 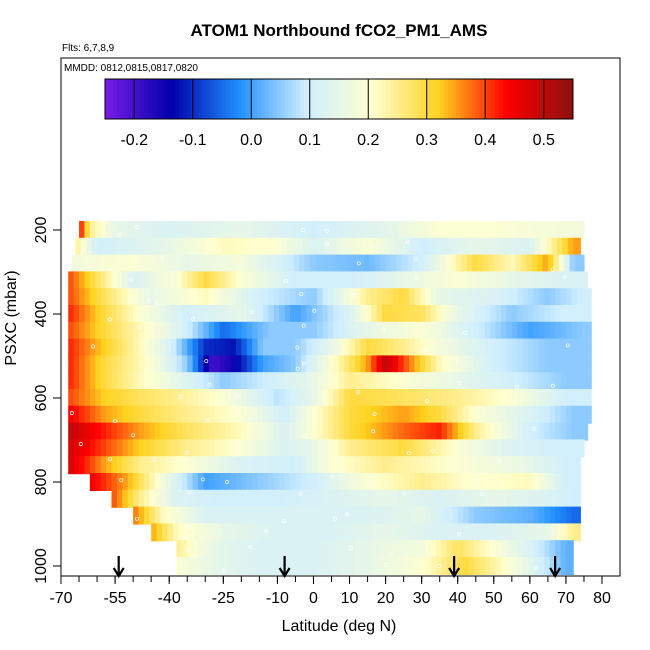 I want to click on y-tick-label: 1000, so click(x=41, y=566).